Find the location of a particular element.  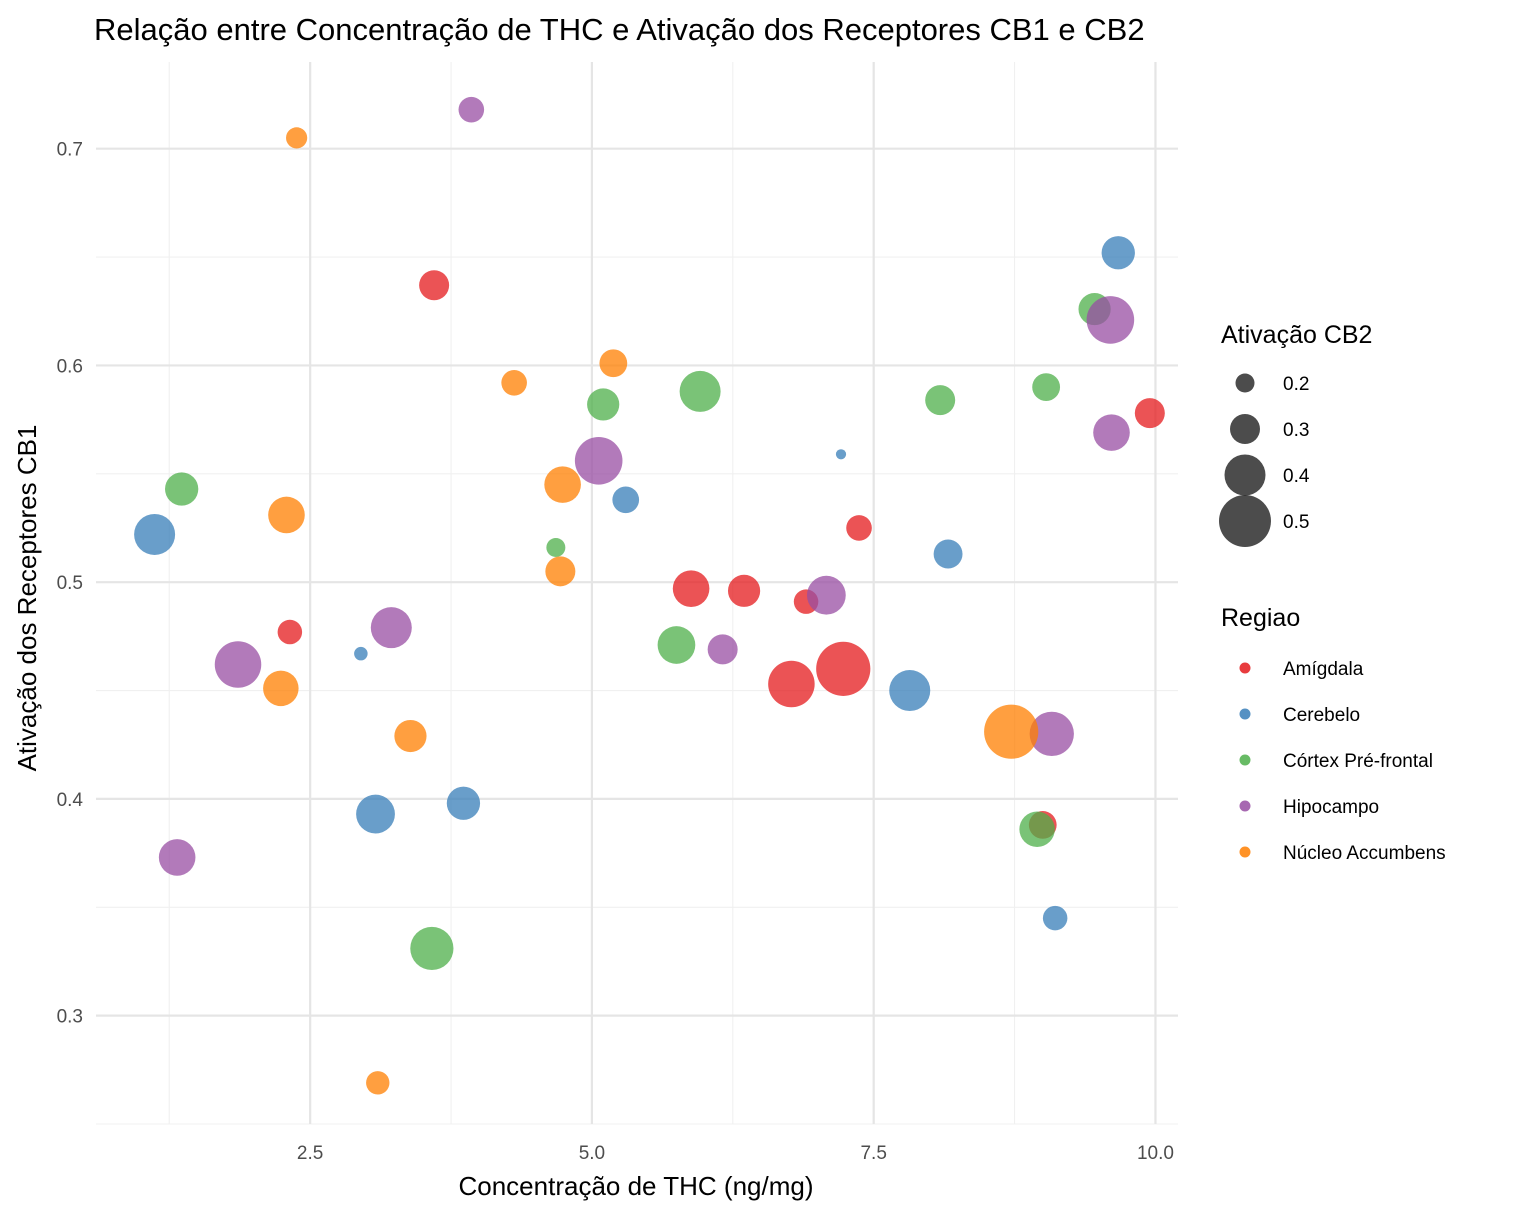

color-legend-label: Hipocampo is located at coordinates (1331, 807).